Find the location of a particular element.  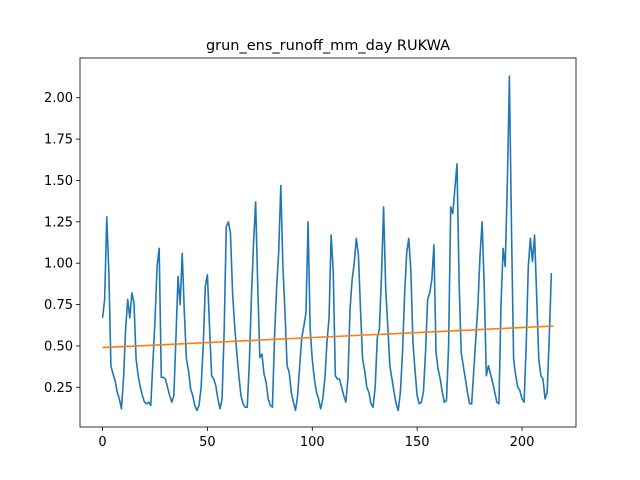

chart-title: grun_ens_runoff_mm_day RUKWA is located at coordinates (328, 46).